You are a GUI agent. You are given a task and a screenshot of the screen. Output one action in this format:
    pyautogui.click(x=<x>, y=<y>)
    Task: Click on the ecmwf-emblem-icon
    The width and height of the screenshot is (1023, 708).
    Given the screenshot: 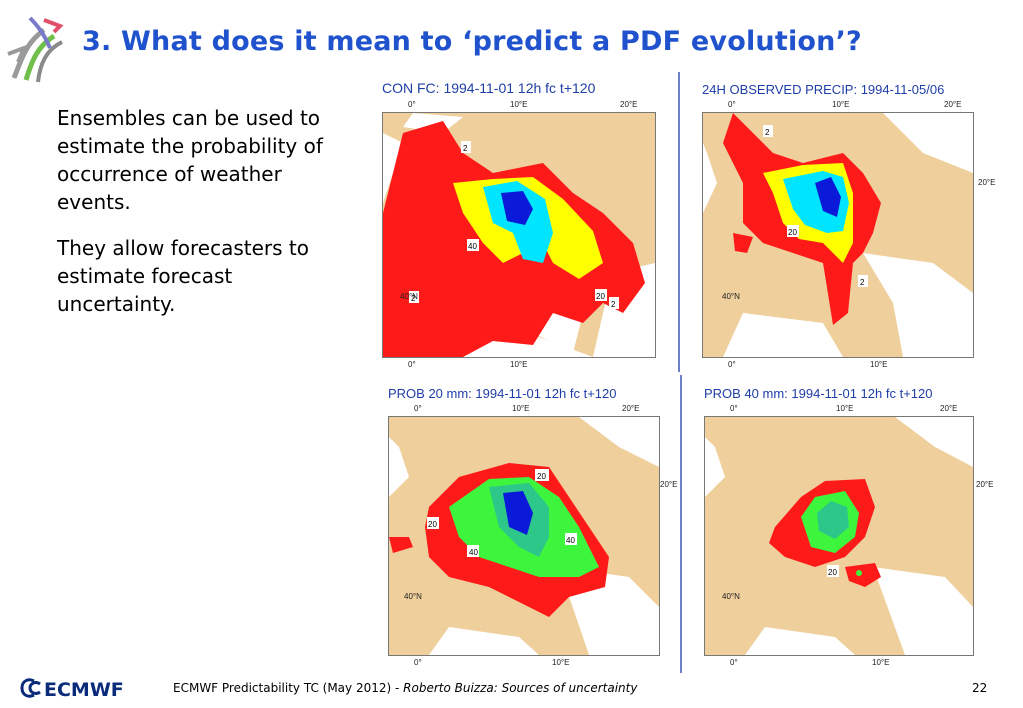 What is the action you would take?
    pyautogui.click(x=35, y=49)
    